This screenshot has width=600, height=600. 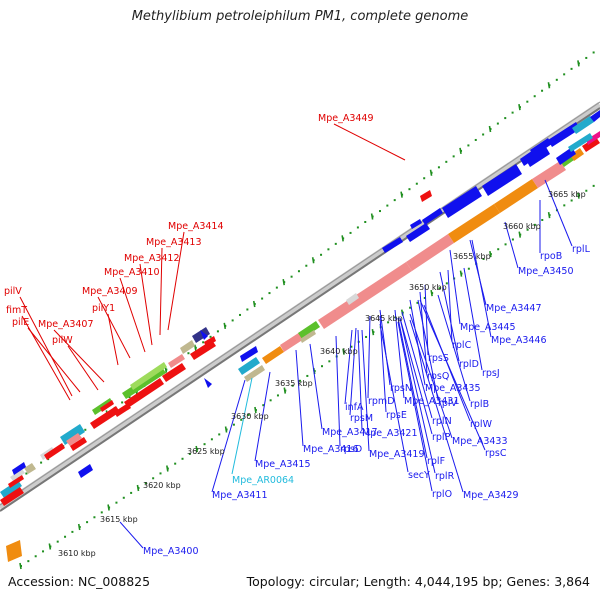 What do you see at coordinates (519, 340) in the screenshot?
I see `gene-label-mpe_a3446: Mpe_A3446` at bounding box center [519, 340].